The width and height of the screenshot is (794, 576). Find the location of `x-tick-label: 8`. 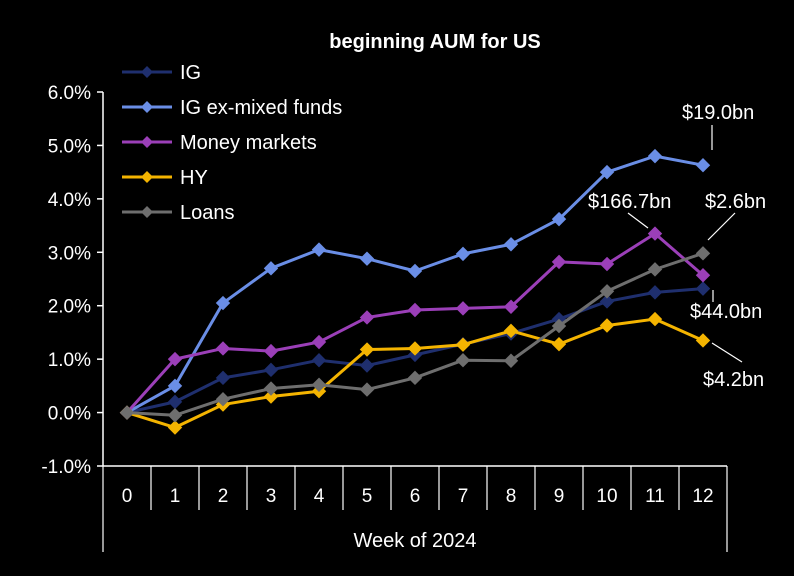

x-tick-label: 8 is located at coordinates (511, 496).